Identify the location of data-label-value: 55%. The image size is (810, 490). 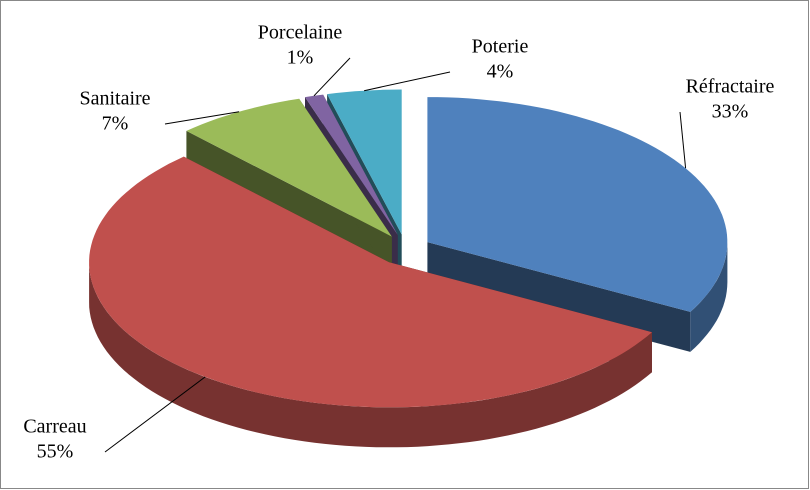
(55, 452).